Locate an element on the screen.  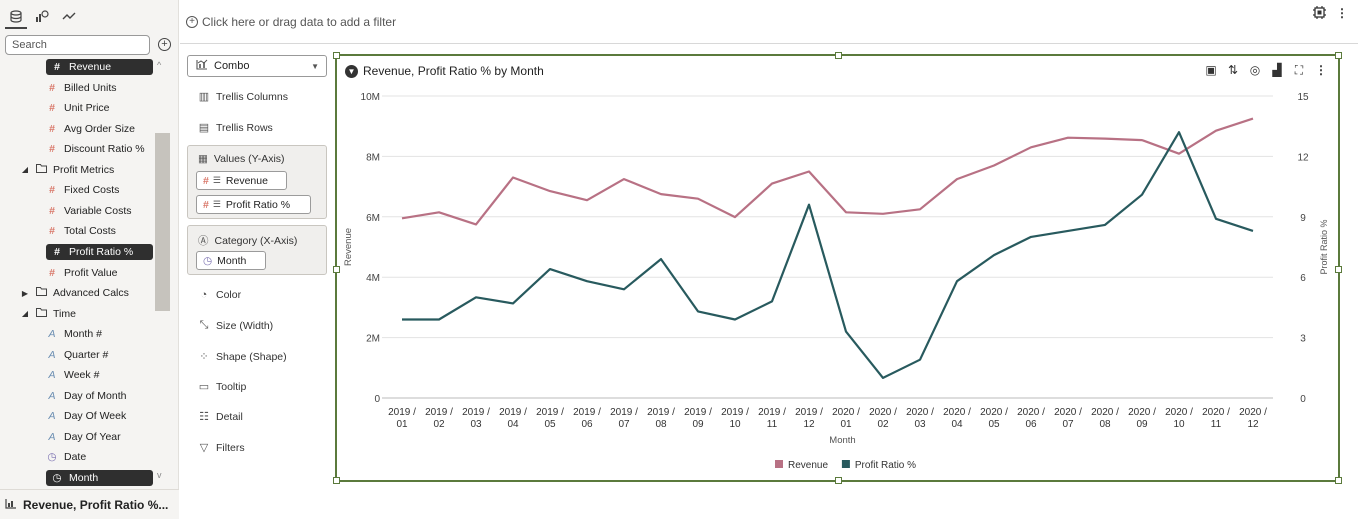
x-tick-label: 06 is located at coordinates (587, 424).